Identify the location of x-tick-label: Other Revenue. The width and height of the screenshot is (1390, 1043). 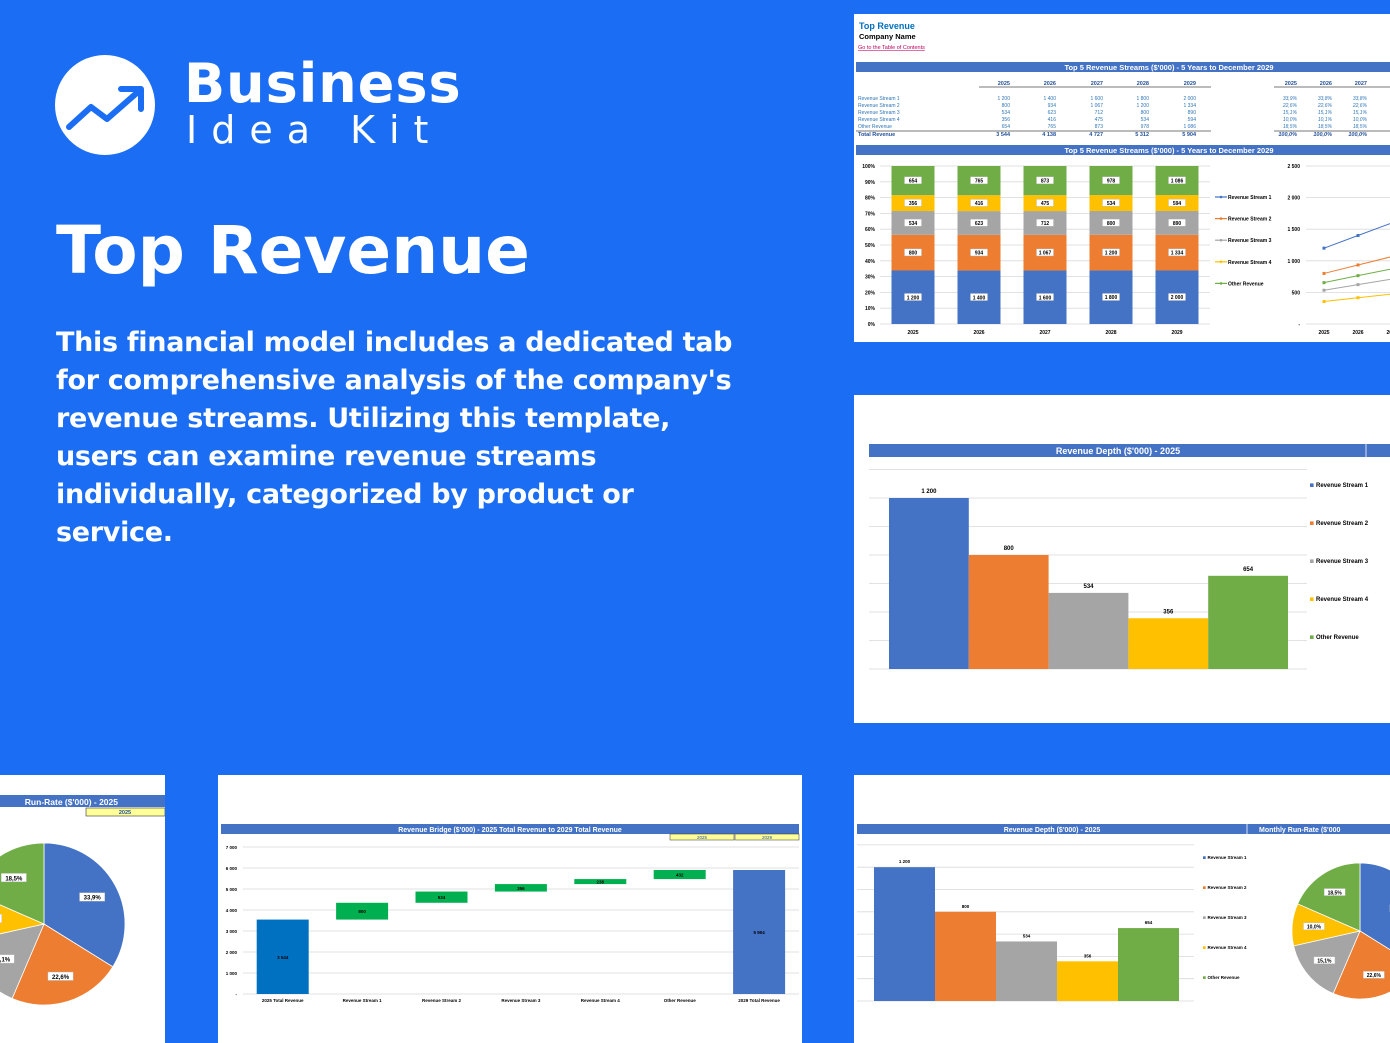
(680, 1000).